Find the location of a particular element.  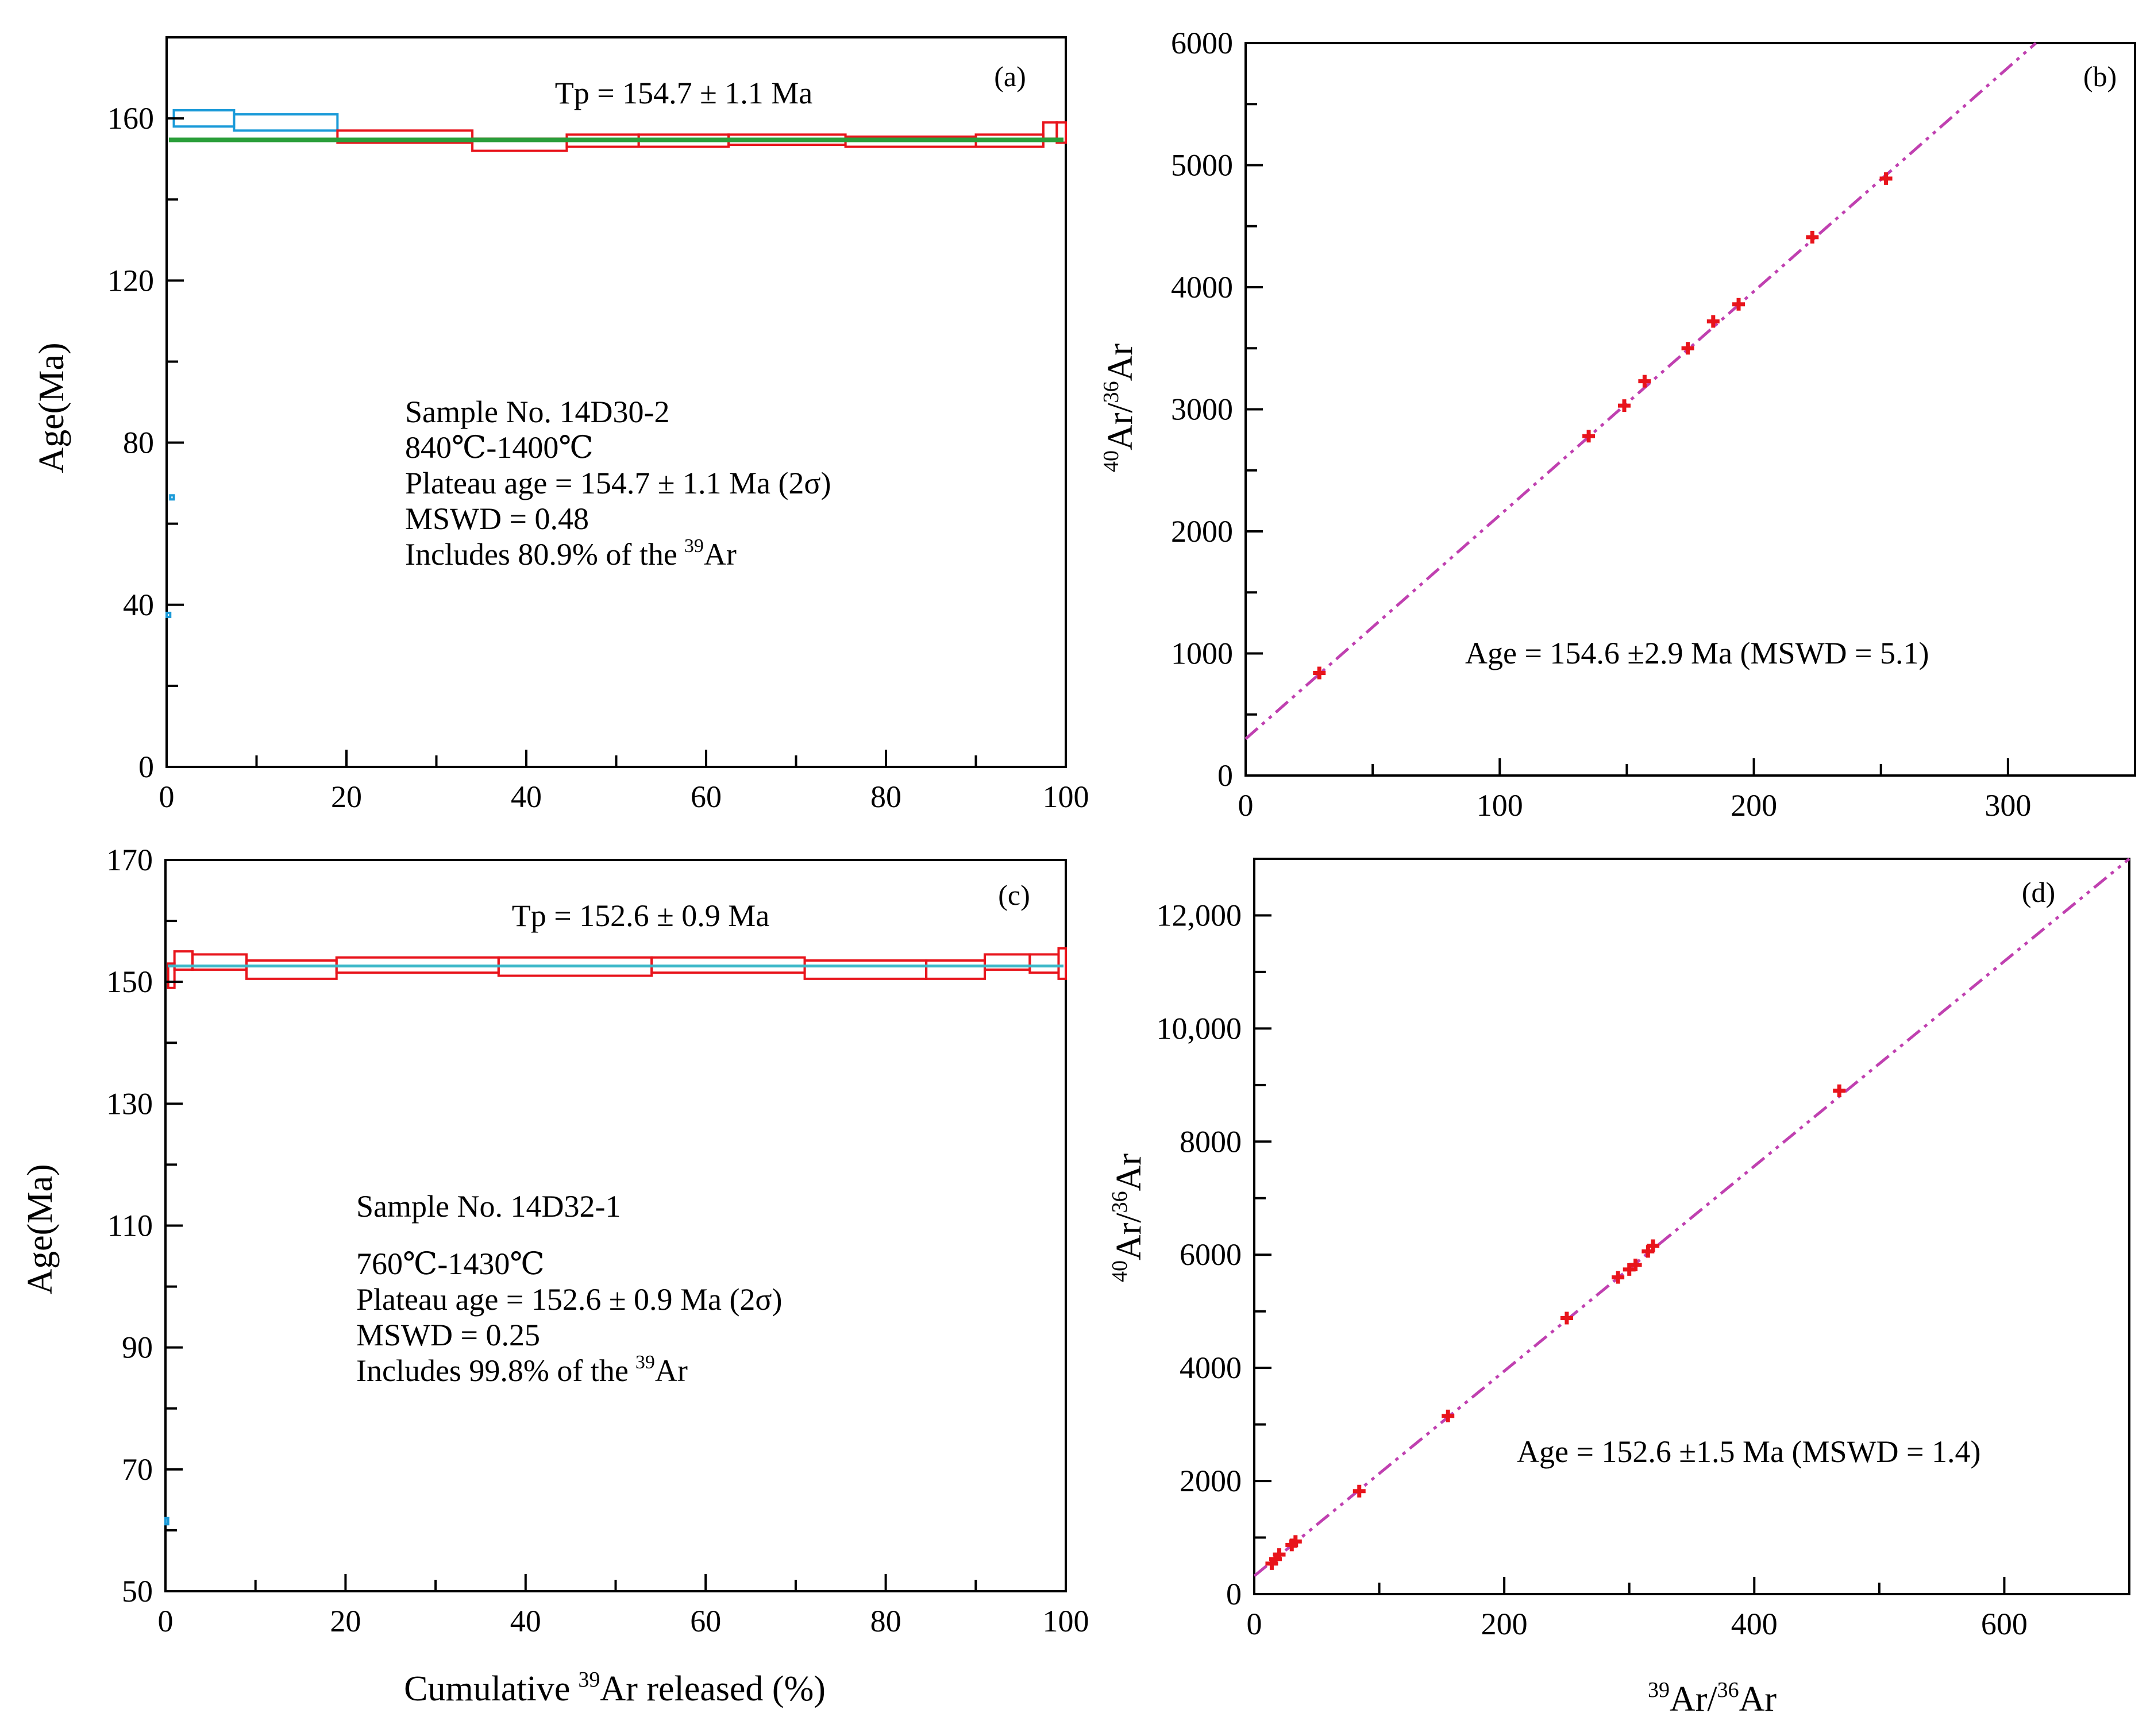

c-ytick-label: 50 is located at coordinates (137, 1591).